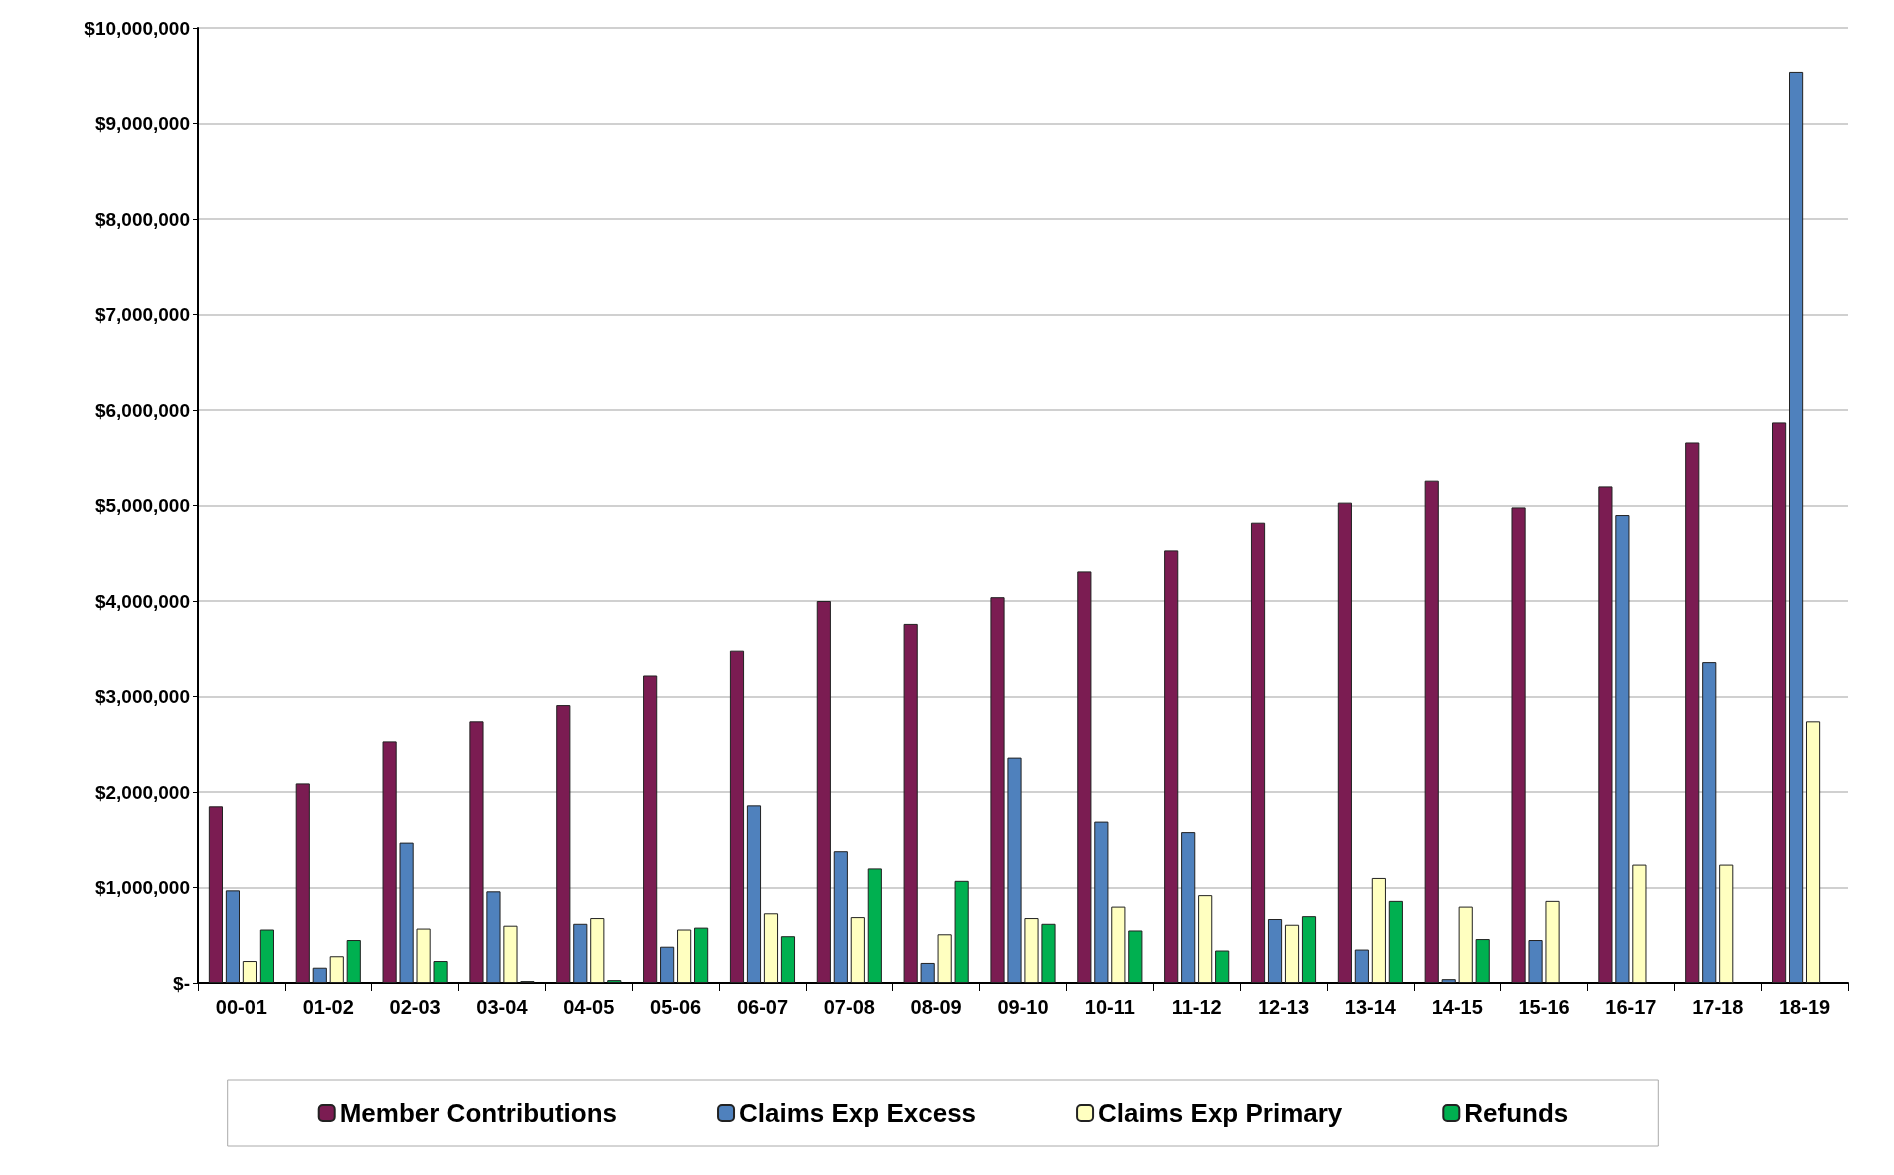  Describe the element at coordinates (1283, 1007) in the screenshot. I see `x-tick-label: 12-13` at that location.